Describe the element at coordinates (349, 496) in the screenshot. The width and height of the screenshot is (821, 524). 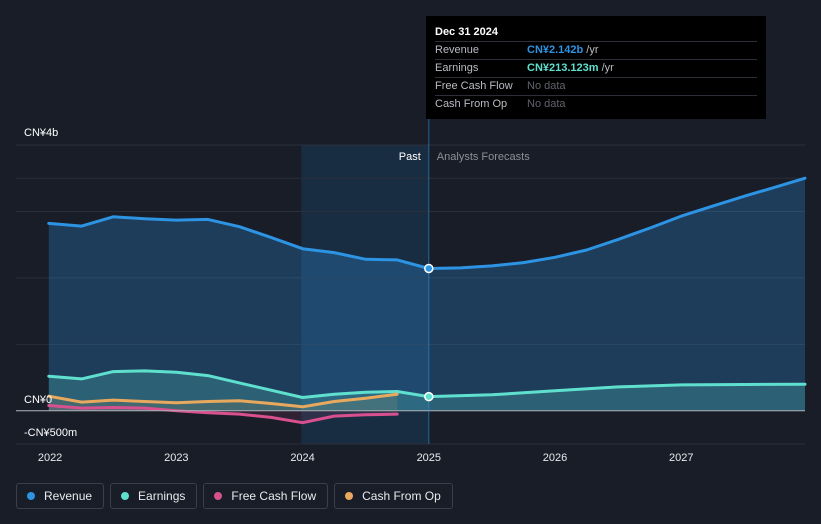
I see `cash-from-op-dot-icon` at that location.